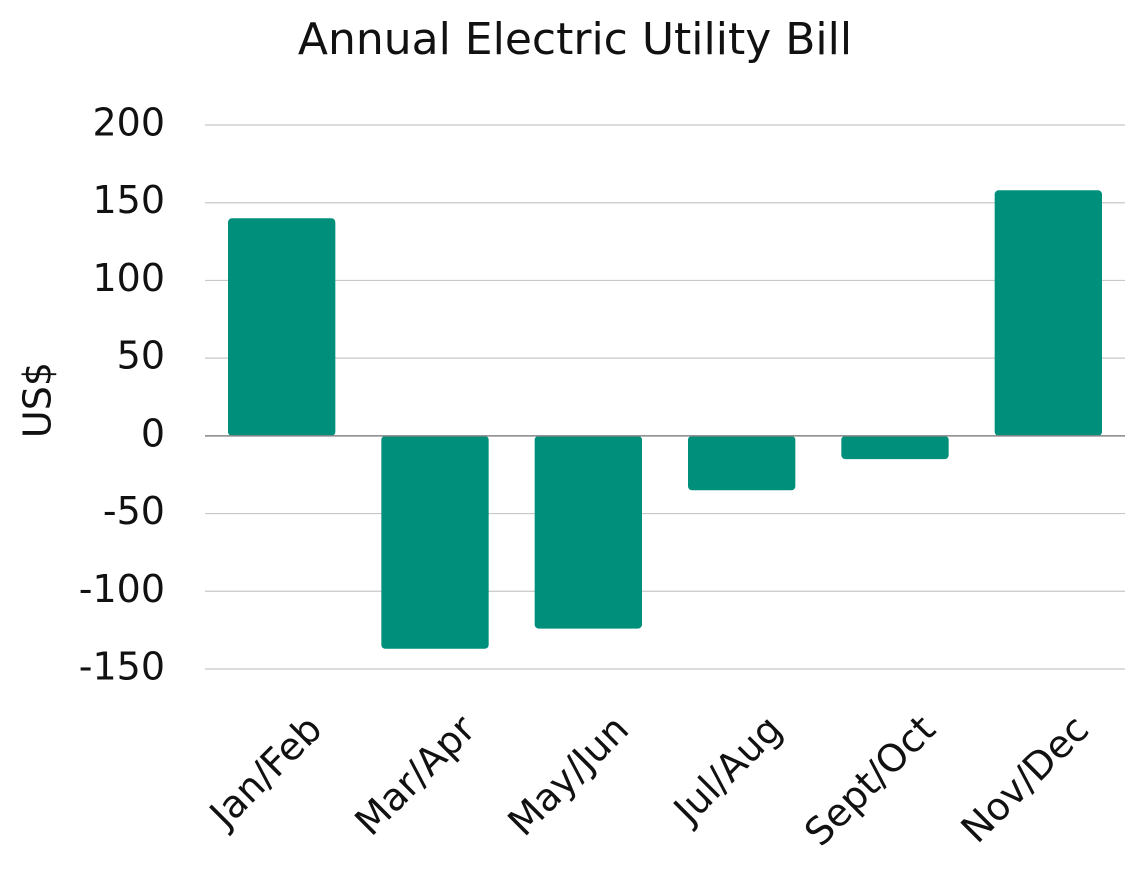 This screenshot has width=1134, height=888. Describe the element at coordinates (128, 123) in the screenshot. I see `y-tick-label: 200` at that location.